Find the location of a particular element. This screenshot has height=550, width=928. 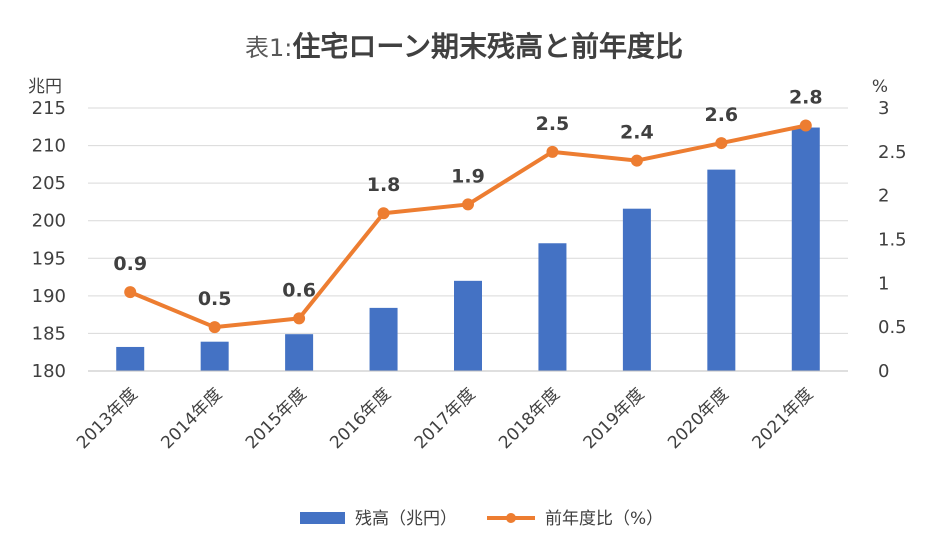

y-right-axis: 0 0.5 1 1.5 2 2.5 3 is located at coordinates (892, 240).